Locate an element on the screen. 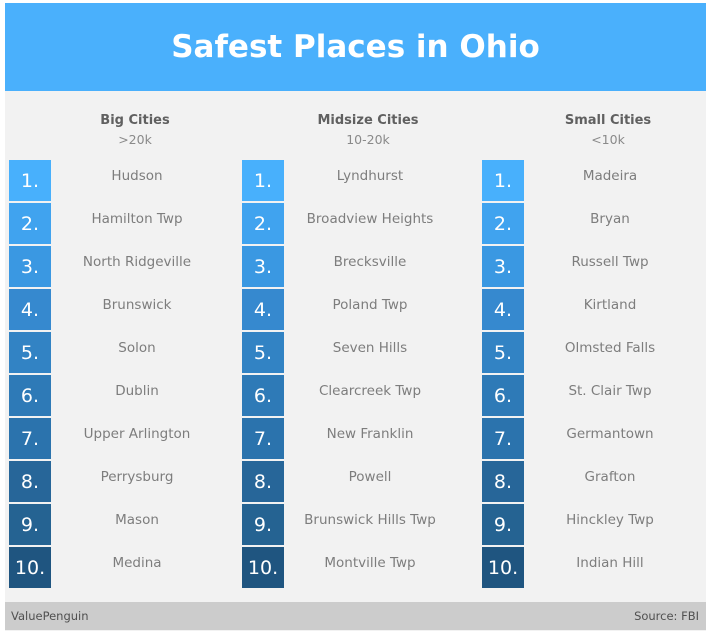 This screenshot has height=635, width=708. city-name: Olmsted Falls is located at coordinates (610, 348).